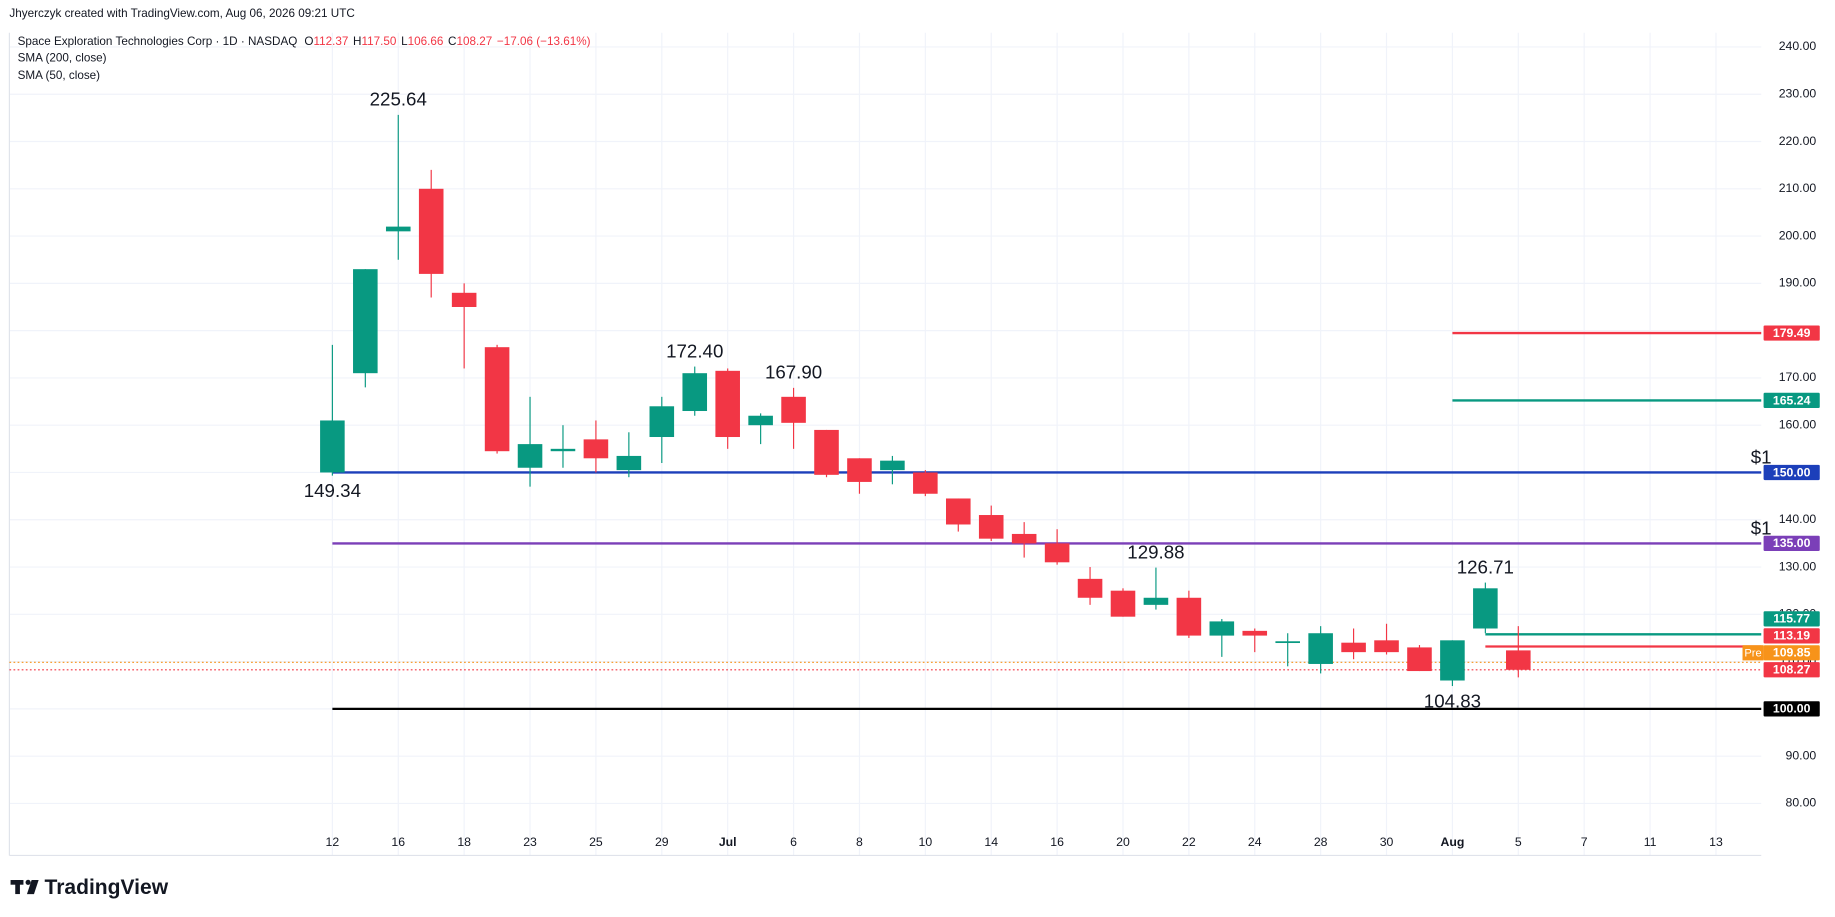 The height and width of the screenshot is (917, 1835). I want to click on level-label: 179.49, so click(1792, 333).